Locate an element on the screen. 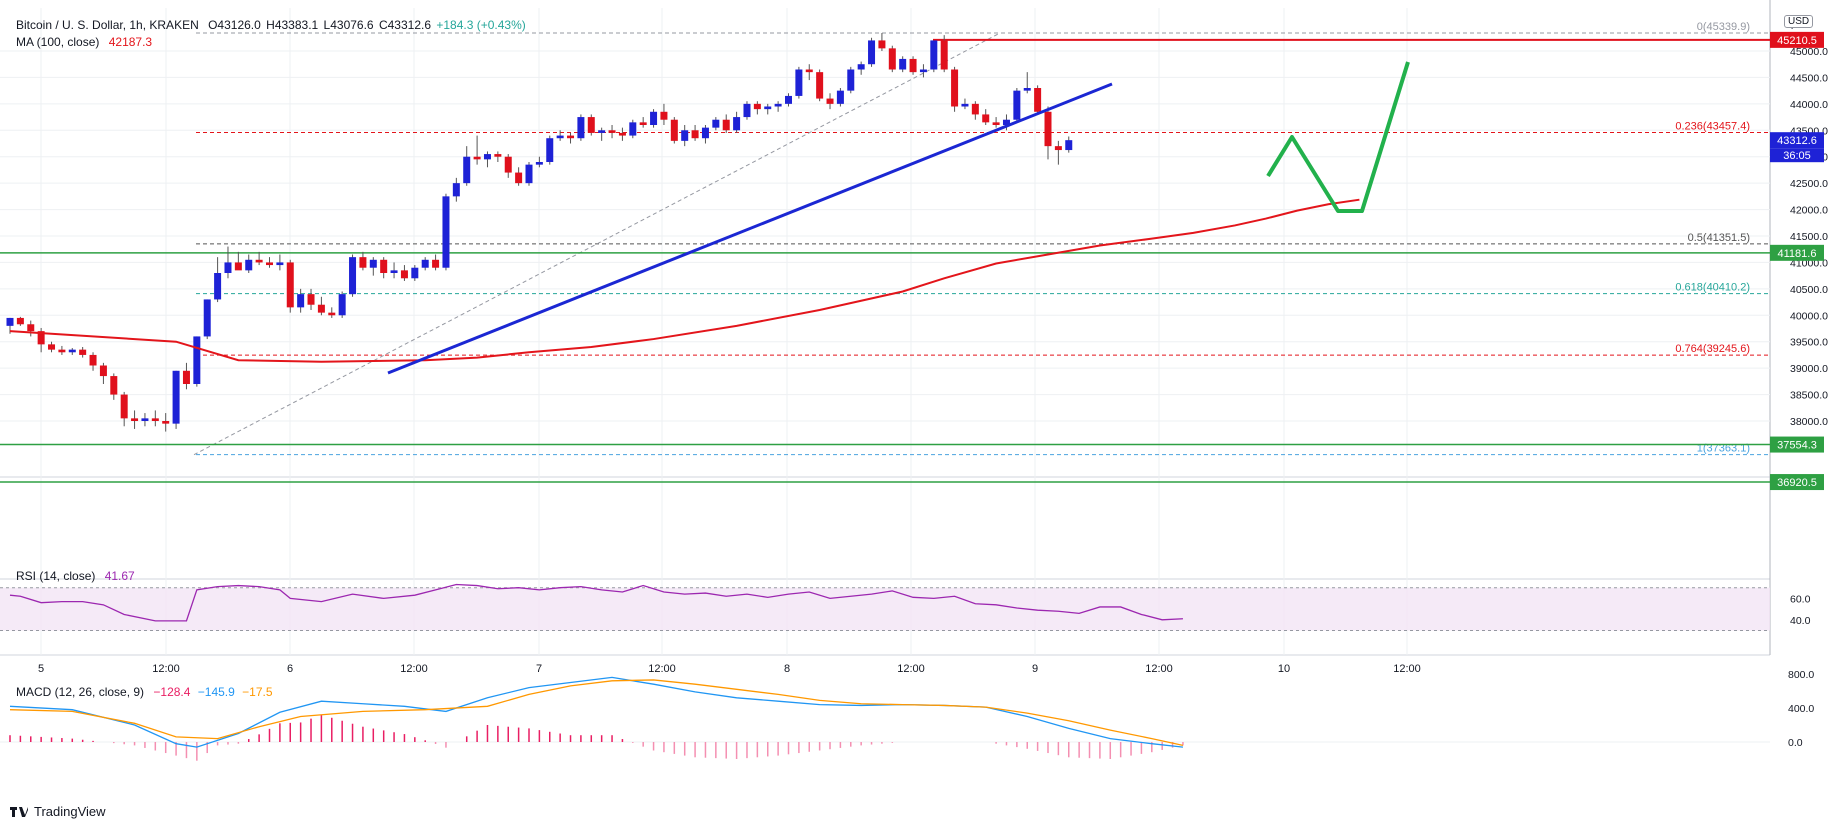 The image size is (1834, 831). fib-label: 0.618(40410.2) is located at coordinates (1712, 288).